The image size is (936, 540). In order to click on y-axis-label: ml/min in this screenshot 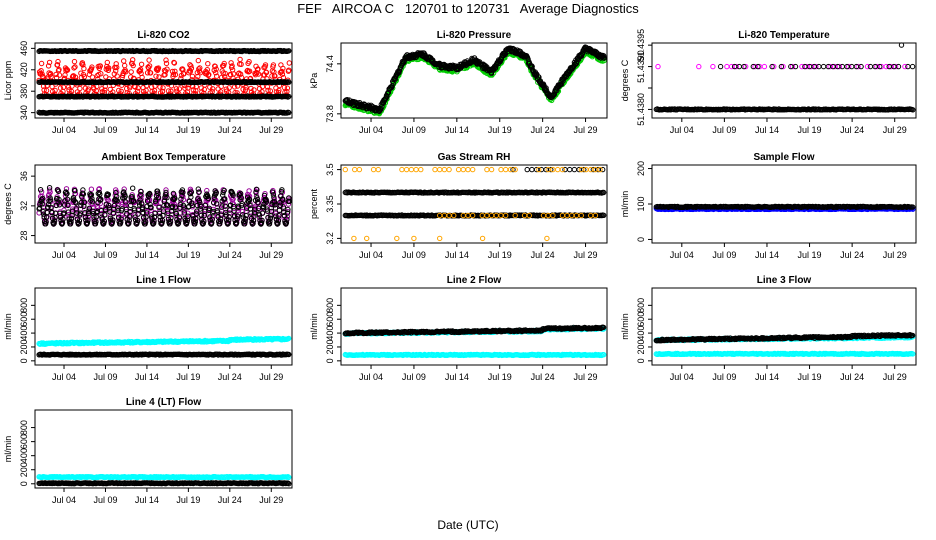, I will do `click(625, 204)`.